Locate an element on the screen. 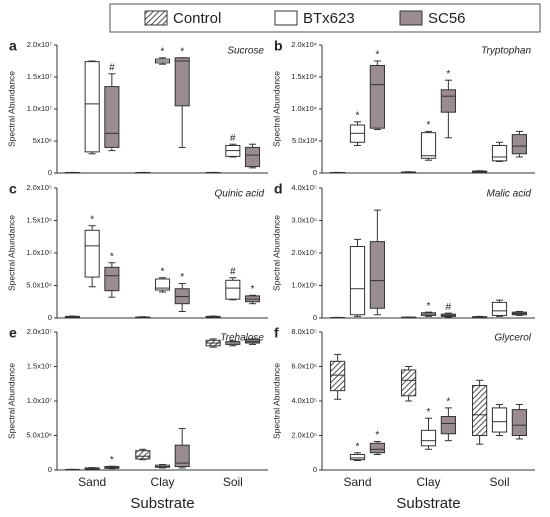 The height and width of the screenshot is (517, 550). panel-letter: f is located at coordinates (276, 333).